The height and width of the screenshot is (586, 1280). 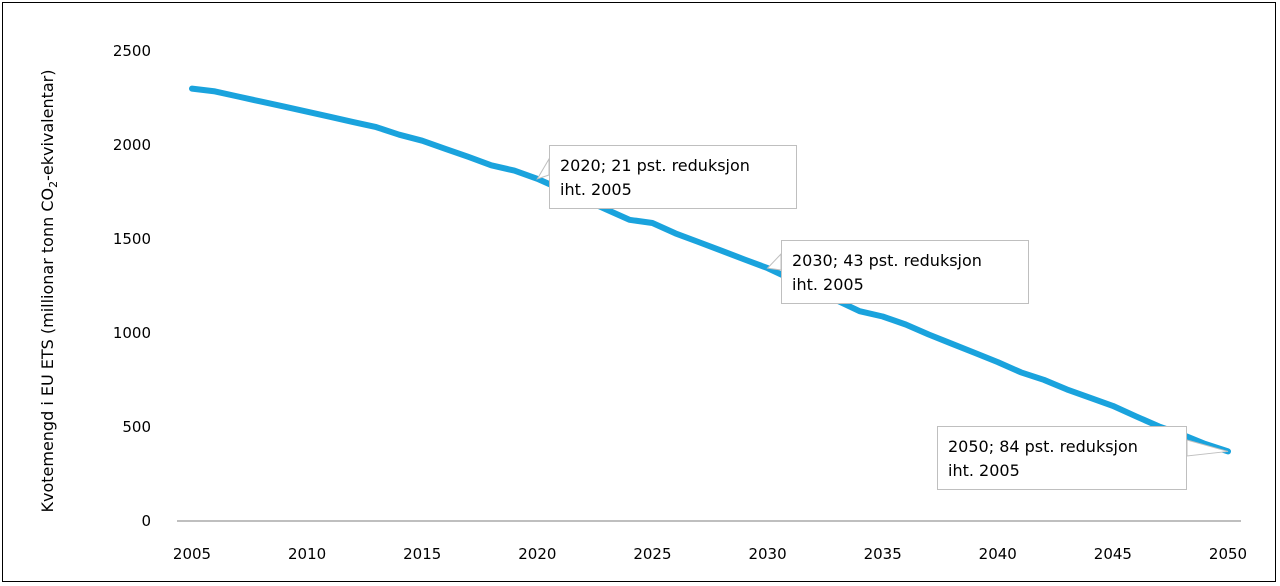 I want to click on x-tick-label: 2015, so click(x=422, y=554).